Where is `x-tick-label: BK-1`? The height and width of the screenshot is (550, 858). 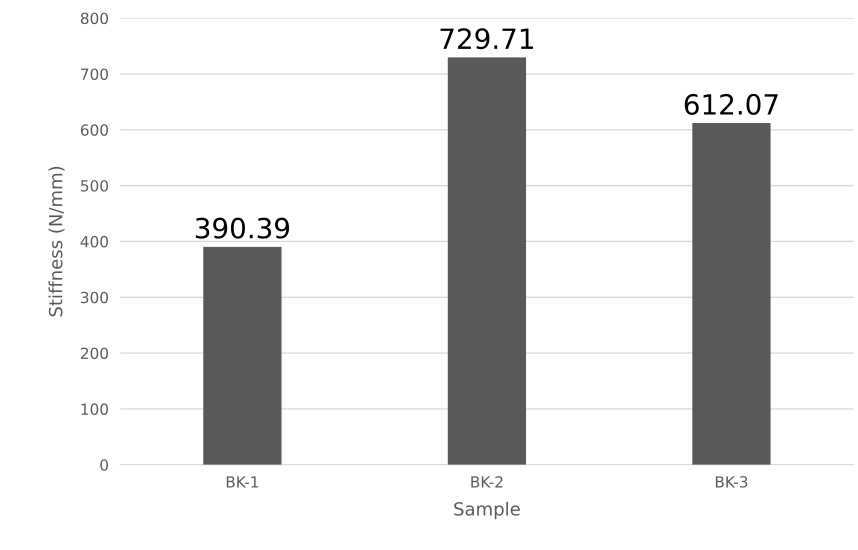
x-tick-label: BK-1 is located at coordinates (242, 482).